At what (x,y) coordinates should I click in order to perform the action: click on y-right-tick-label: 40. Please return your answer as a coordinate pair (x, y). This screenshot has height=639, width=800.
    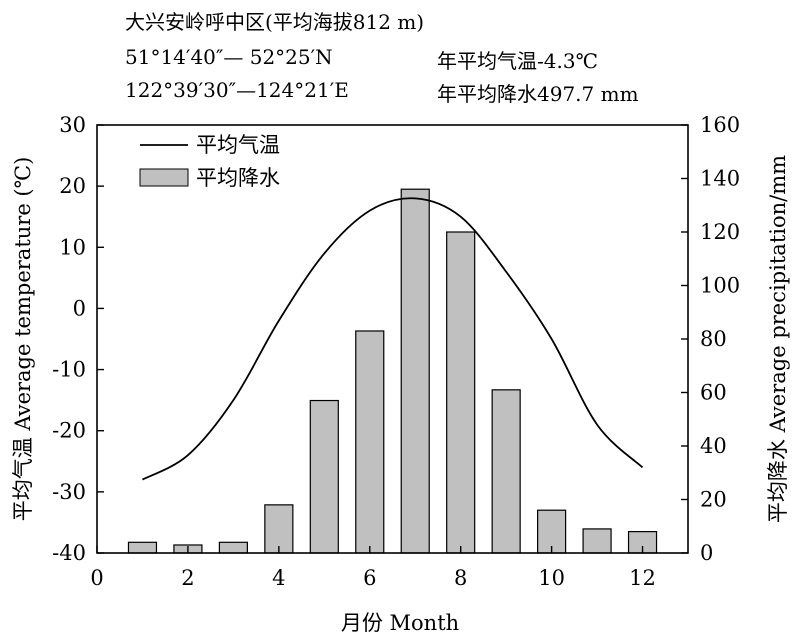
    Looking at the image, I should click on (713, 446).